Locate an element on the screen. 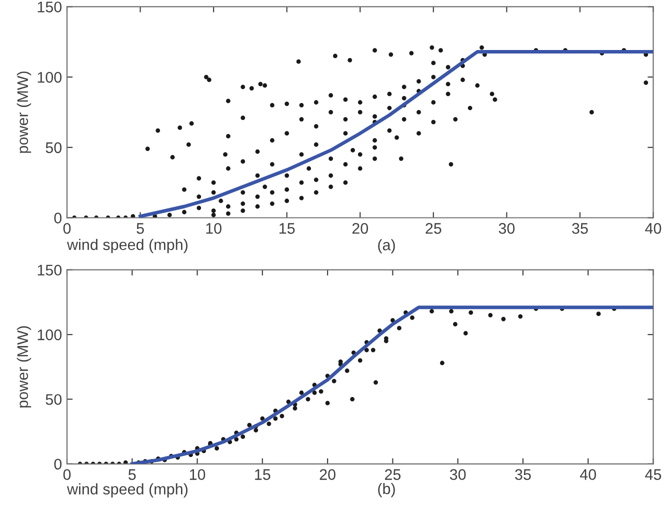 The image size is (670, 516). text: (b) is located at coordinates (386, 490).